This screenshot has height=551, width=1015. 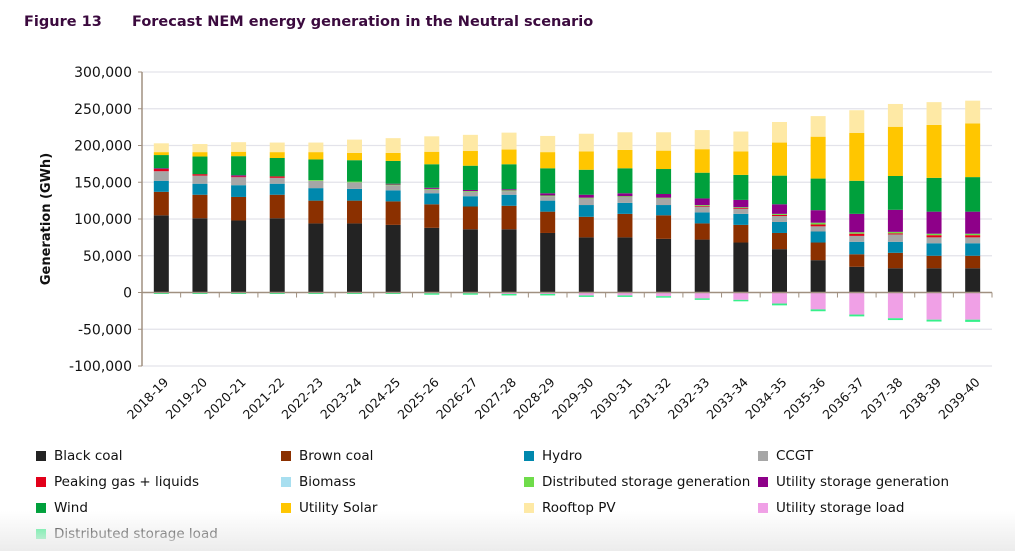 What do you see at coordinates (341, 398) in the screenshot?
I see `x-tick-label: 2023-24` at bounding box center [341, 398].